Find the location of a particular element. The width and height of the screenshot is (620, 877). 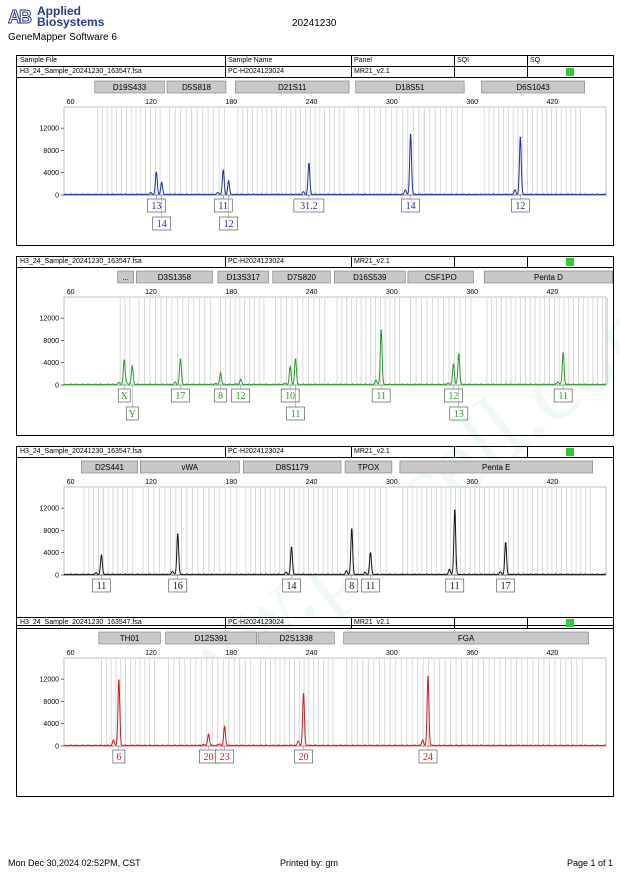

allele-bins is located at coordinates (337, 531).